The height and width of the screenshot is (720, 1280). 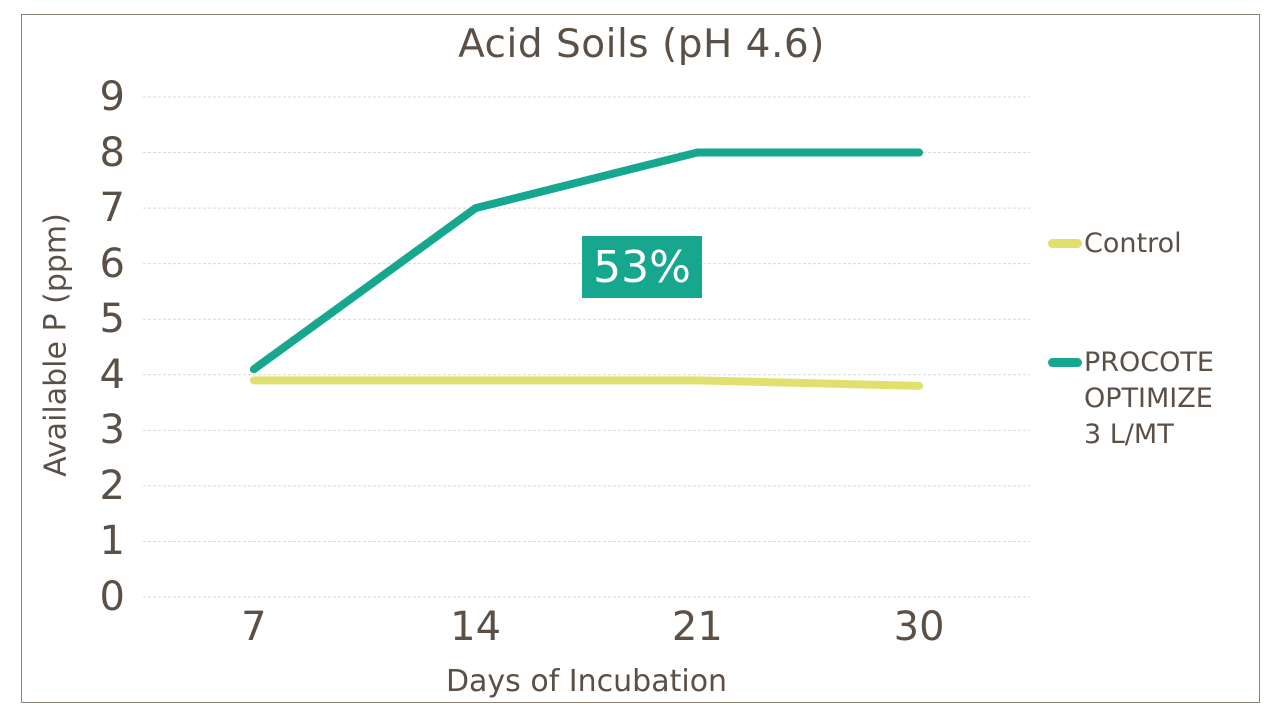 I want to click on legend-item-procote: PROCOTE OPTIMIZE 3 L/MT, so click(x=1141, y=399).